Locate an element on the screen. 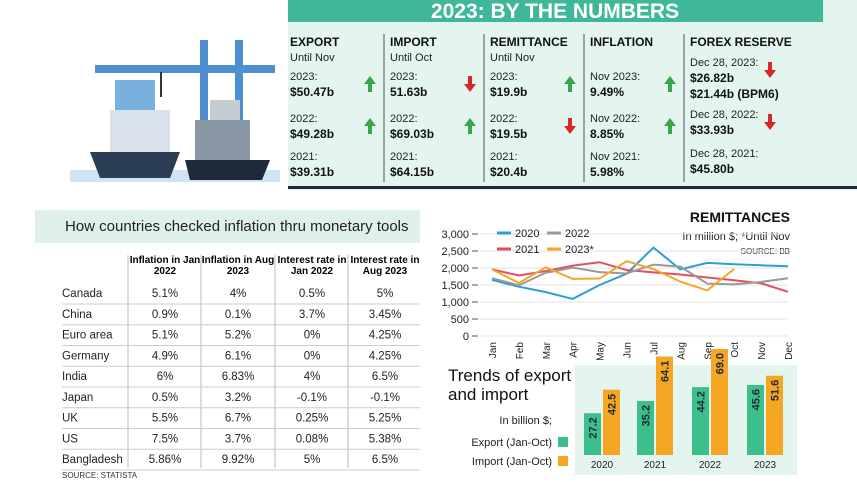 Image resolution: width=857 pixels, height=482 pixels. stat-value: 5.98% is located at coordinates (607, 172).